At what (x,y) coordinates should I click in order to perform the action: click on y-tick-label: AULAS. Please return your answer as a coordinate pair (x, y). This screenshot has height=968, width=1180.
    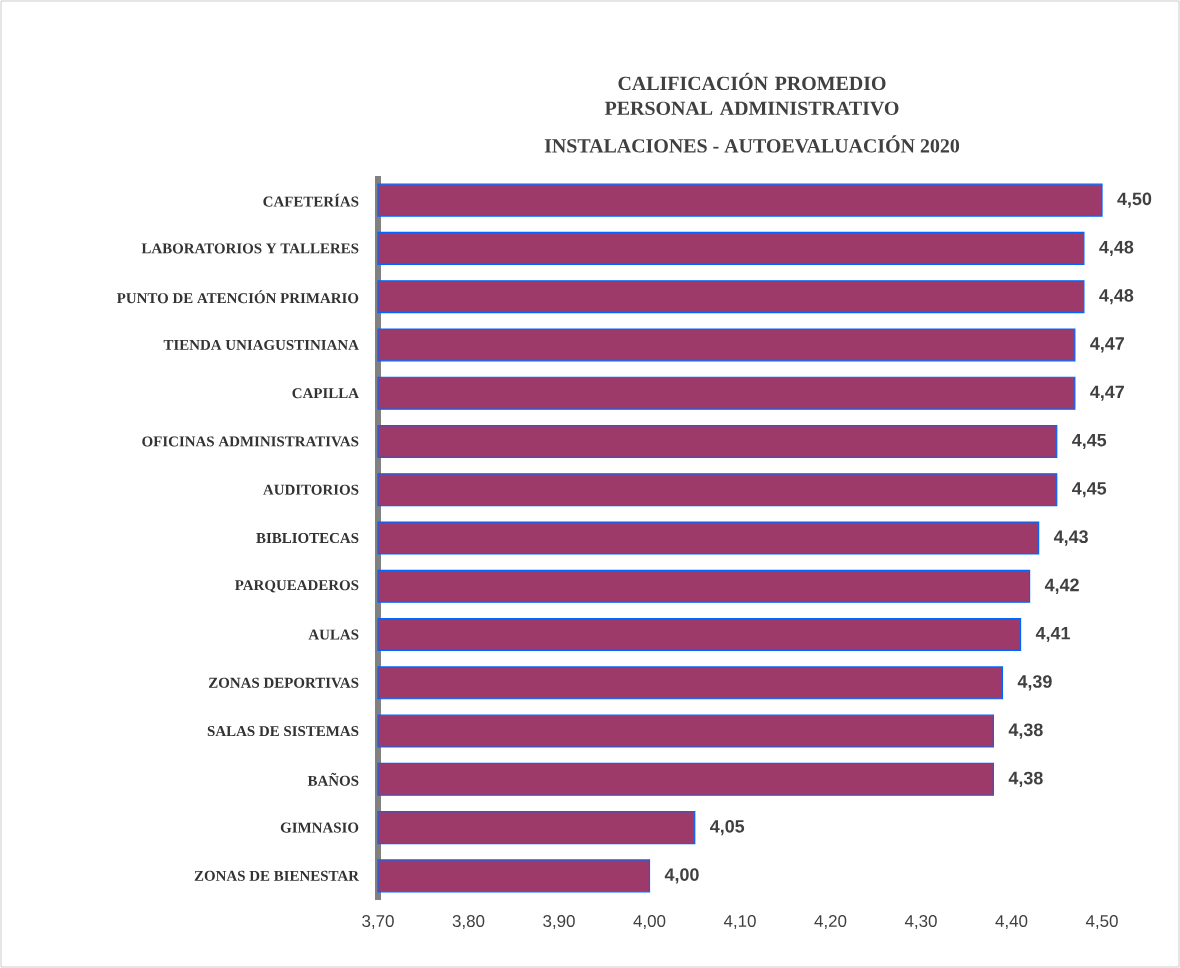
    Looking at the image, I should click on (333, 634).